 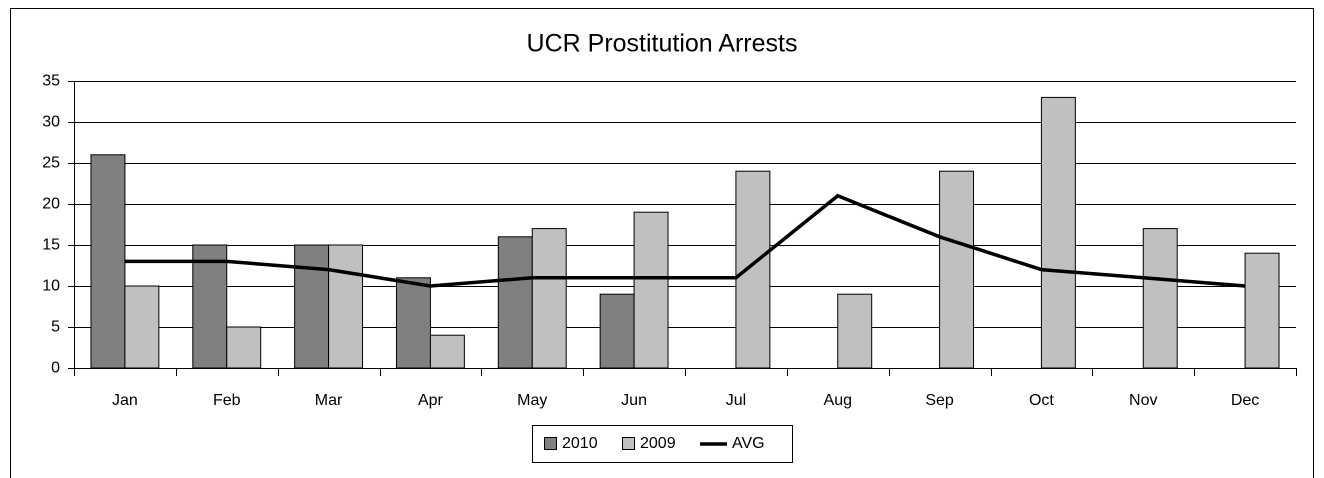 I want to click on legend-box, so click(x=662, y=444).